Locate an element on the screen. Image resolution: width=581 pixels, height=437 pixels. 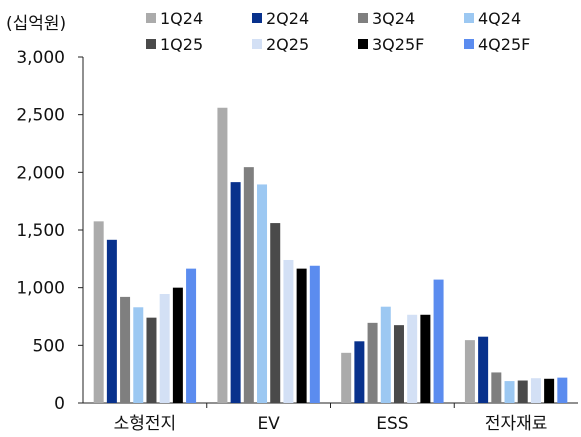
y-tick-label: 500 is located at coordinates (49, 346).